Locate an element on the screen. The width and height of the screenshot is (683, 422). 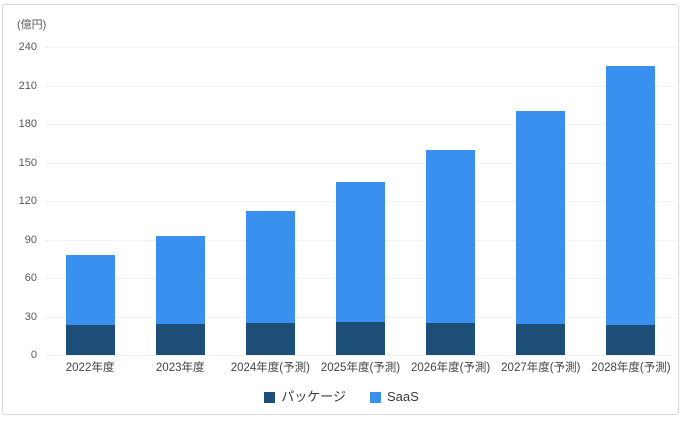
x-label-2025年度(予測): 2025年度(予測) is located at coordinates (360, 368).